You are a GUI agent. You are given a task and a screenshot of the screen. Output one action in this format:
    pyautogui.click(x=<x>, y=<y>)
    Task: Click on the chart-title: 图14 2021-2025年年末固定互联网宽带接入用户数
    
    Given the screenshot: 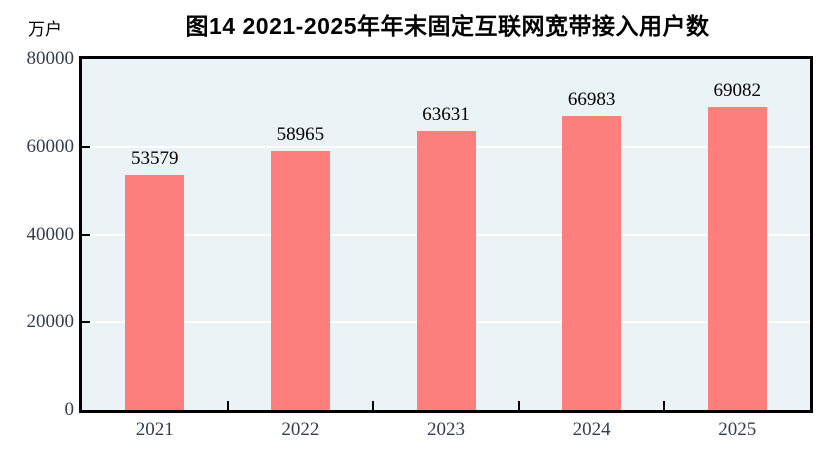 What is the action you would take?
    pyautogui.click(x=447, y=26)
    